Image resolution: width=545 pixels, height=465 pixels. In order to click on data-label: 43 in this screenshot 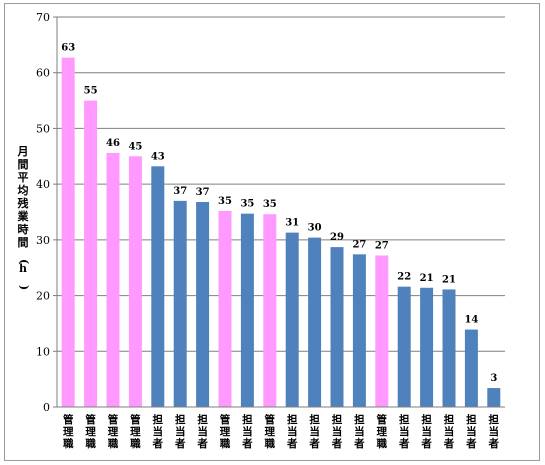, I will do `click(158, 156)`.